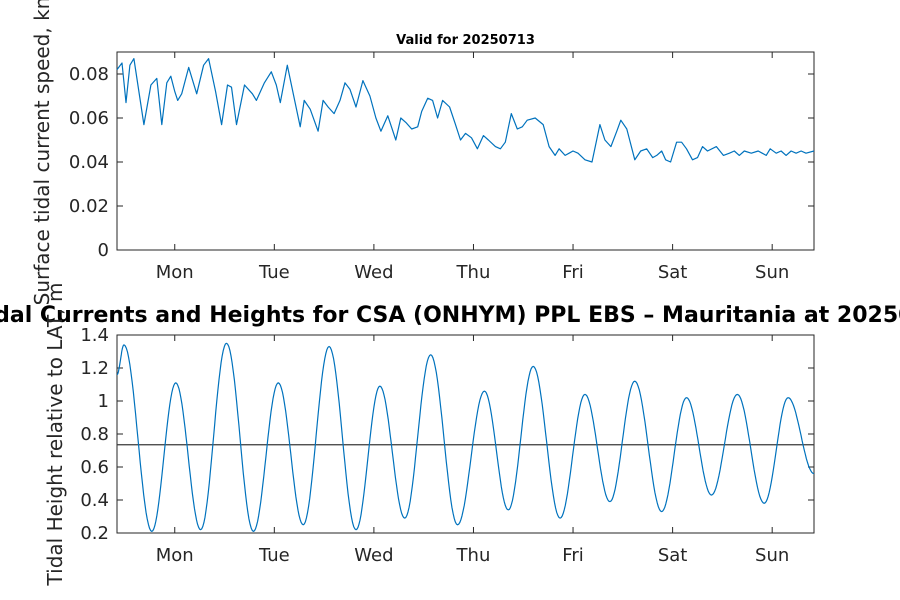 The height and width of the screenshot is (600, 900). I want to click on y-tick-label: 0.6, so click(94, 467).